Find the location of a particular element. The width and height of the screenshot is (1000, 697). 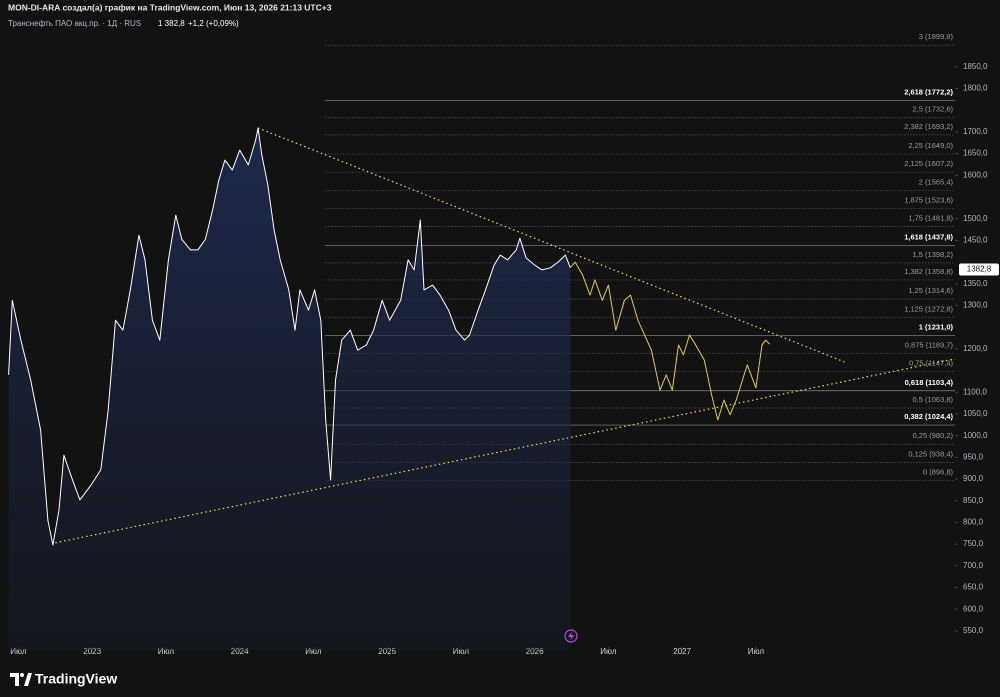

y-tick-label: 1100,0 is located at coordinates (975, 391).